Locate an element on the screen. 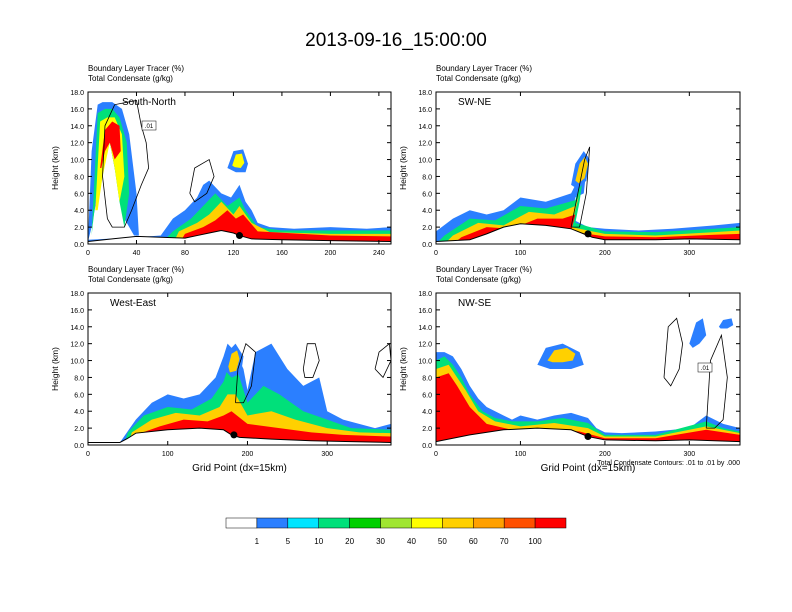 This screenshot has height=612, width=792. panel-label: NW-SE is located at coordinates (474, 303).